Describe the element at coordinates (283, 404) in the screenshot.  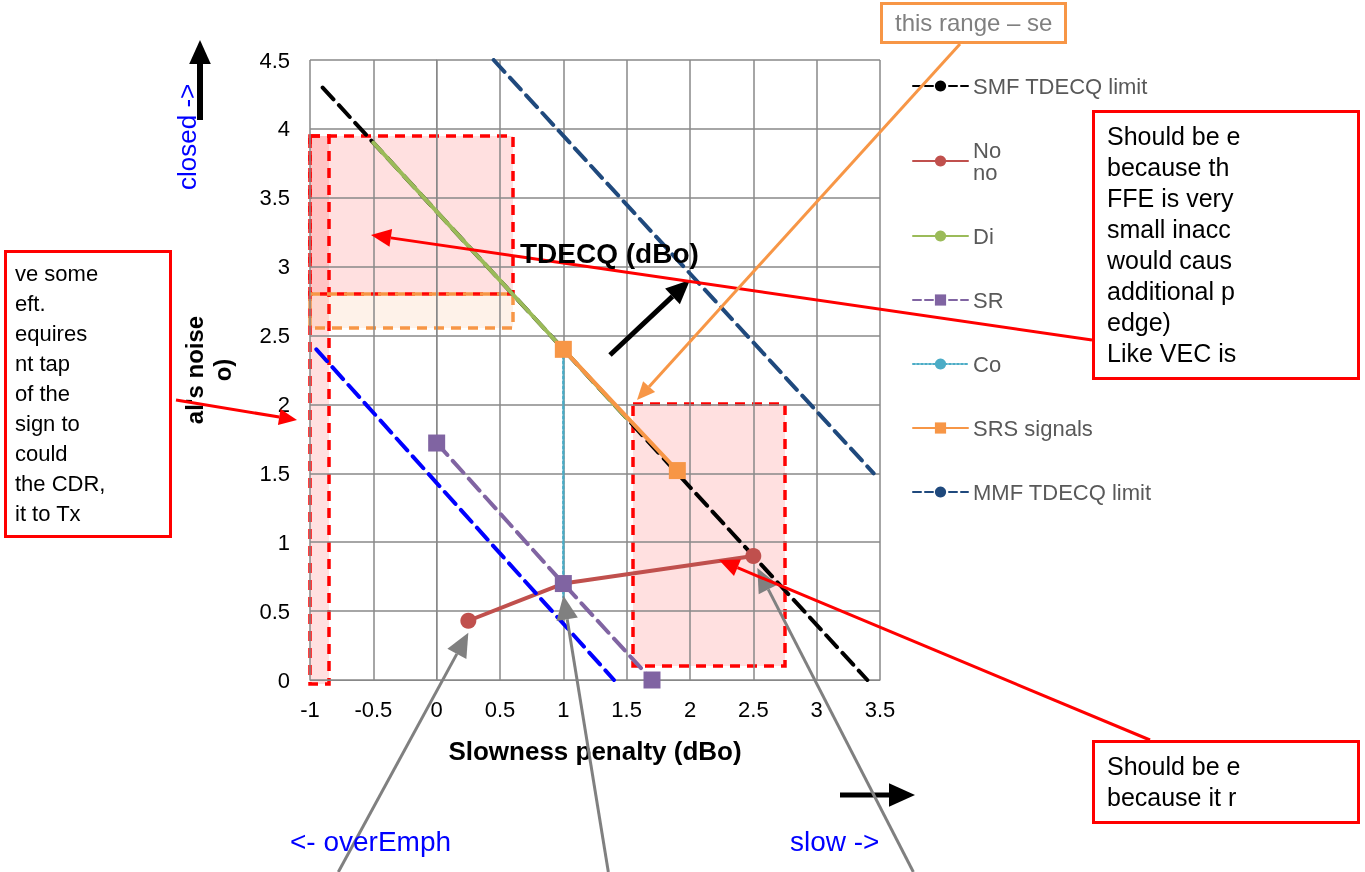
I see `y-tick-label: 2` at that location.